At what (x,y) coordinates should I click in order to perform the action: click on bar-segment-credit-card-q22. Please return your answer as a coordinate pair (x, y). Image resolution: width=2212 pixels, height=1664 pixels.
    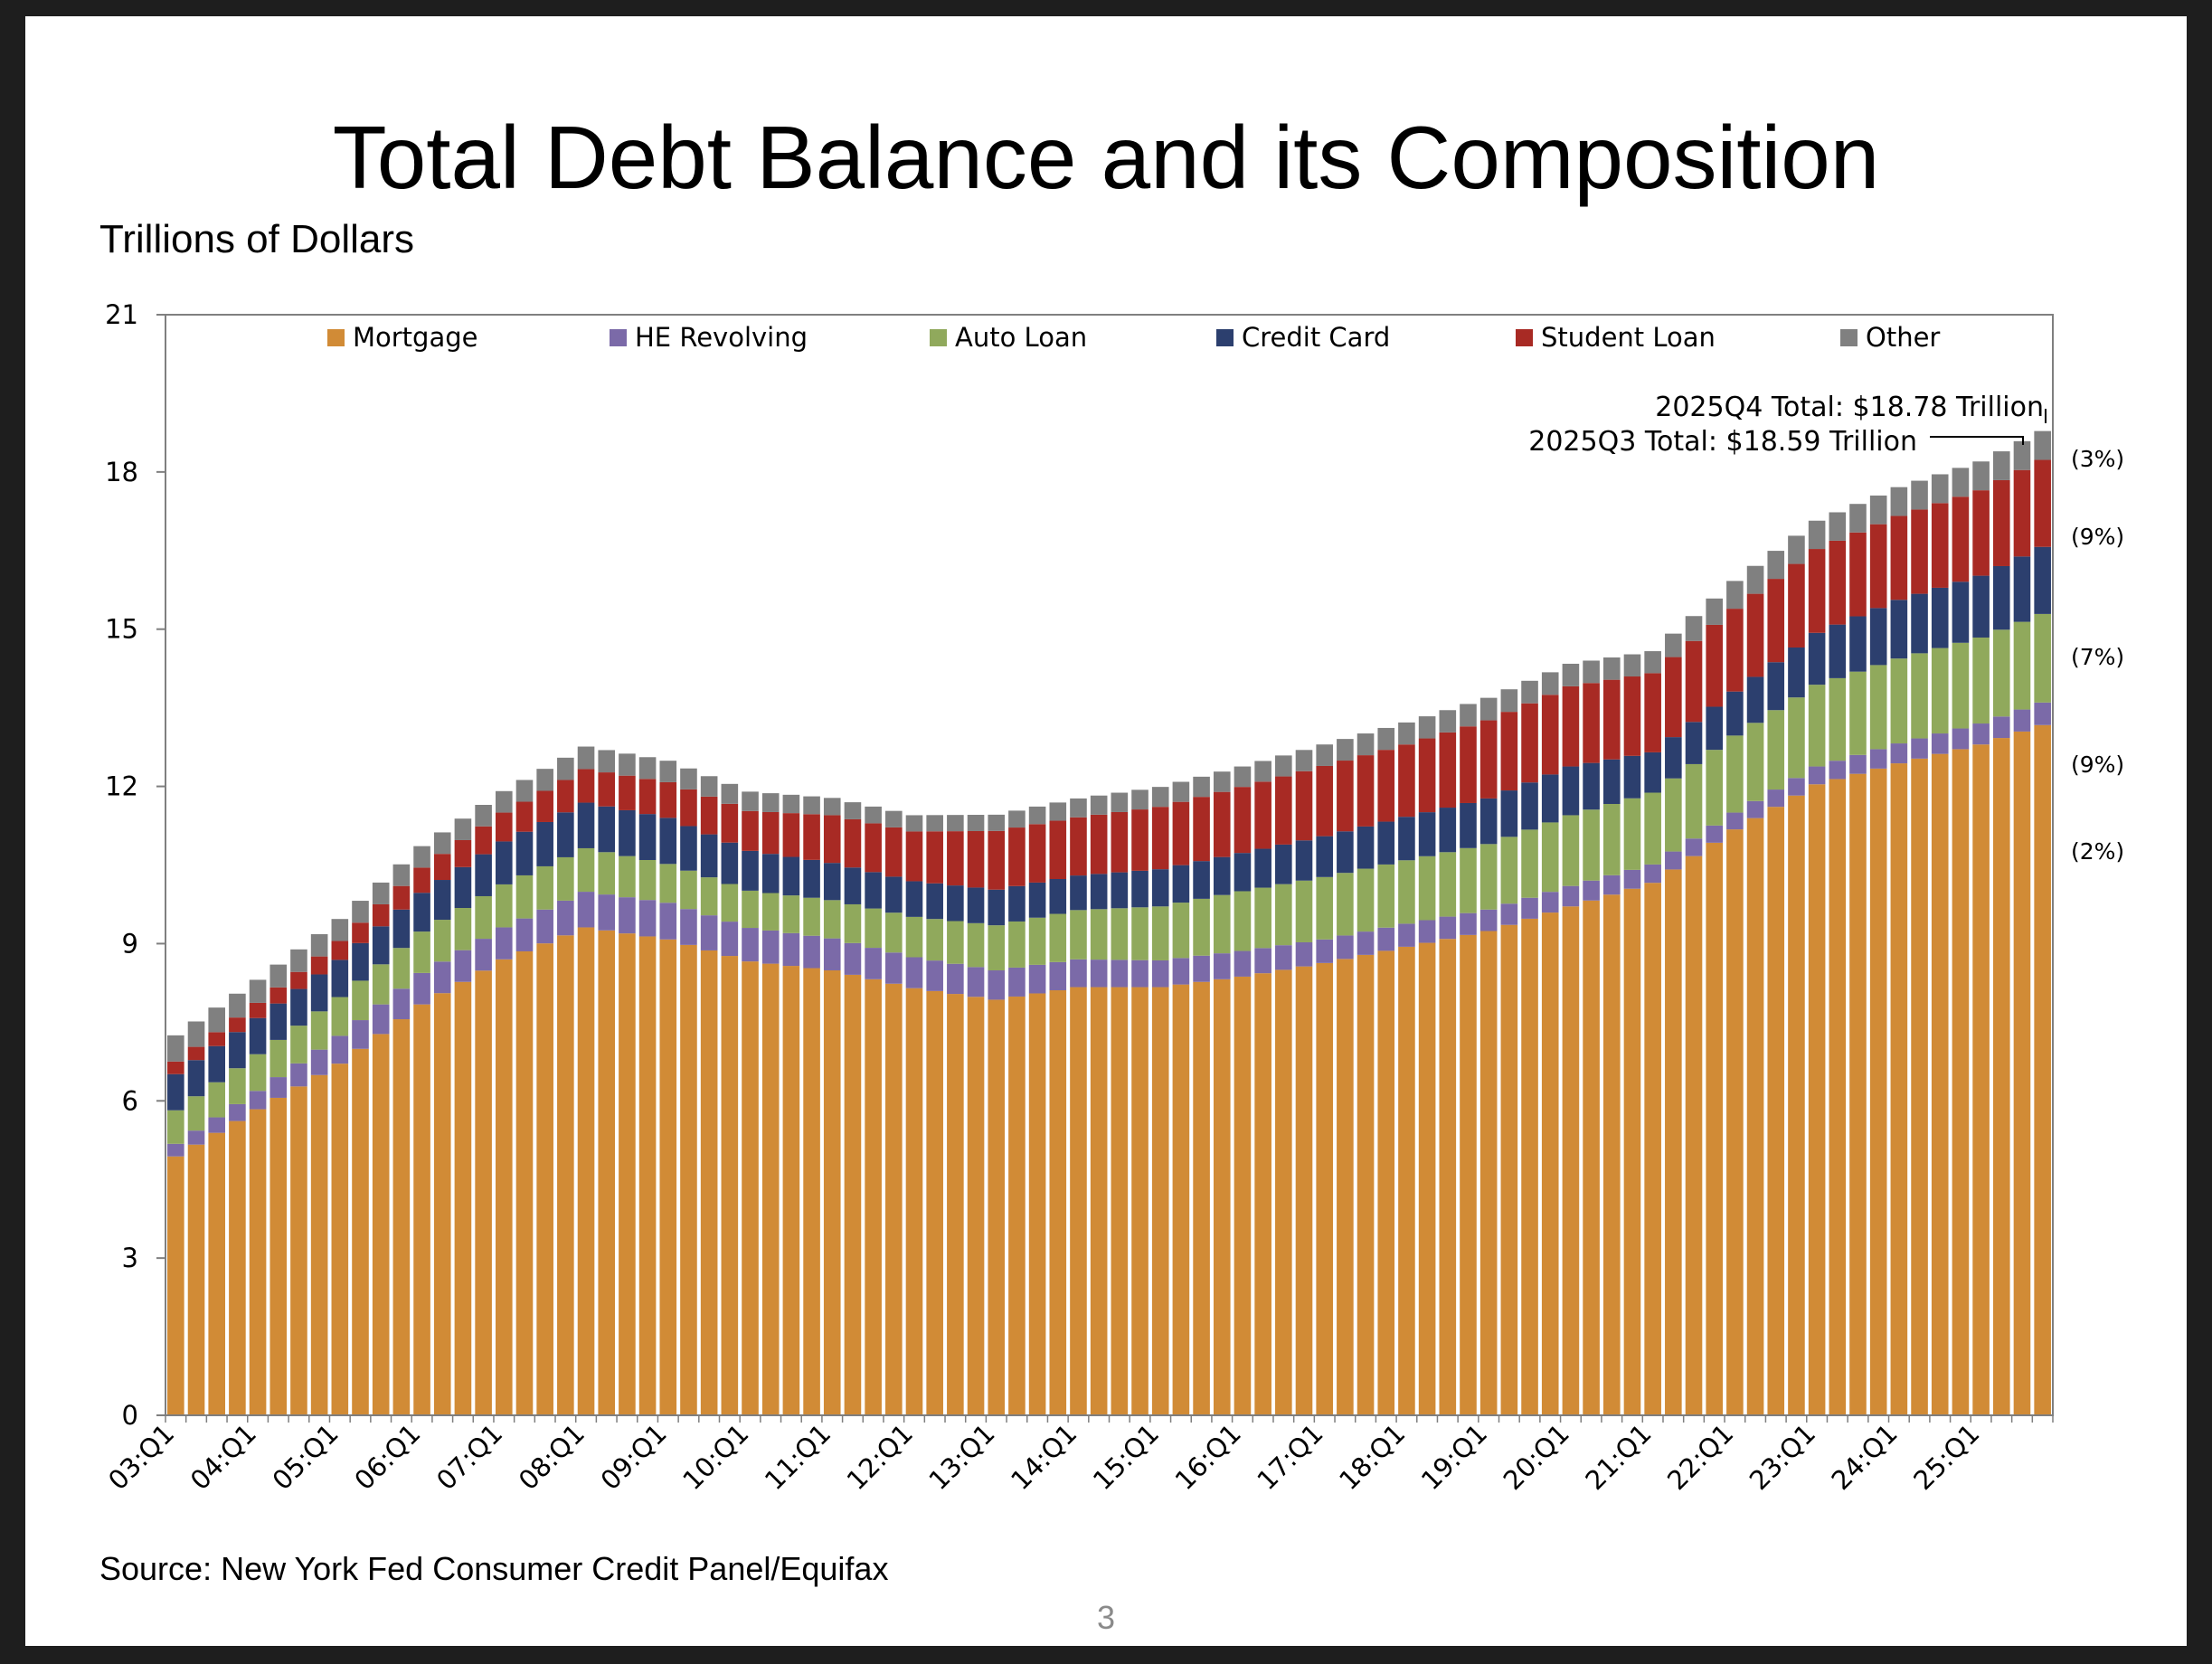
    Looking at the image, I should click on (628, 832).